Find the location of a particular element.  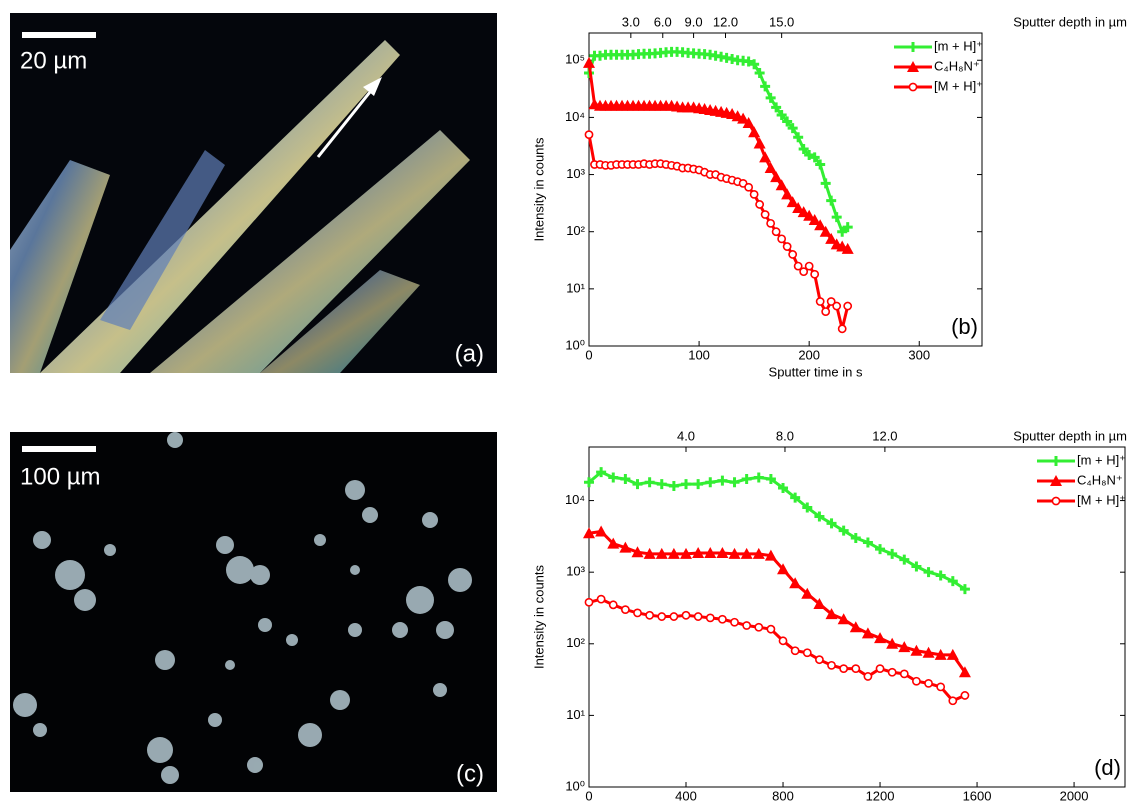

x2-tick-label: 3.0 is located at coordinates (631, 21).